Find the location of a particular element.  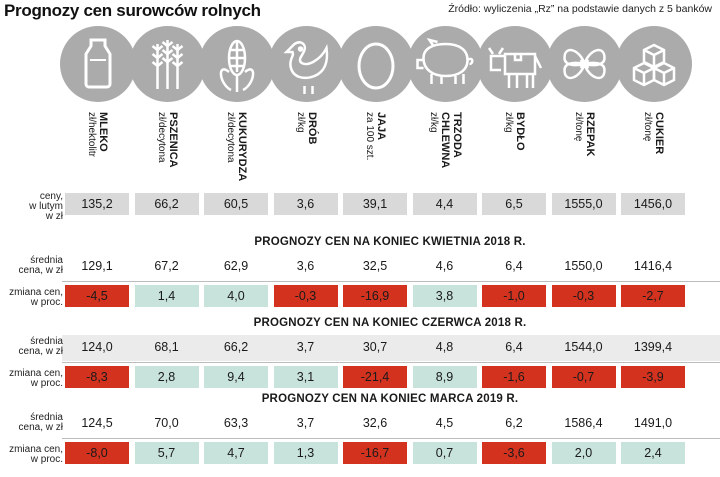

column-header: TRZODA CHLEWNA zł/kg is located at coordinates (445, 148).